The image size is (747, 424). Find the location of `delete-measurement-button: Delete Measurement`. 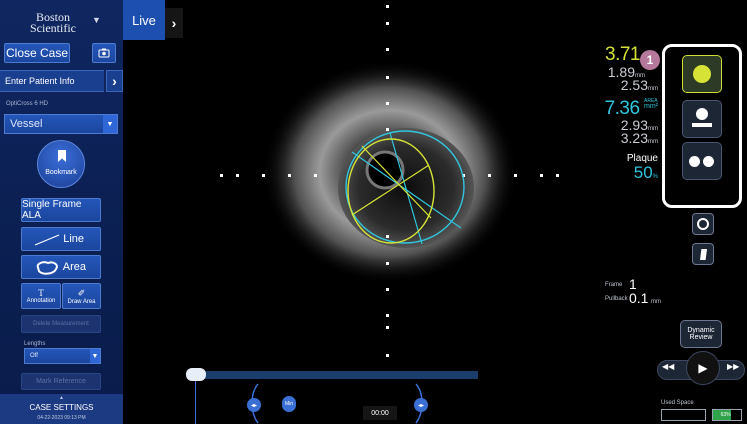

delete-measurement-button: Delete Measurement is located at coordinates (61, 324).